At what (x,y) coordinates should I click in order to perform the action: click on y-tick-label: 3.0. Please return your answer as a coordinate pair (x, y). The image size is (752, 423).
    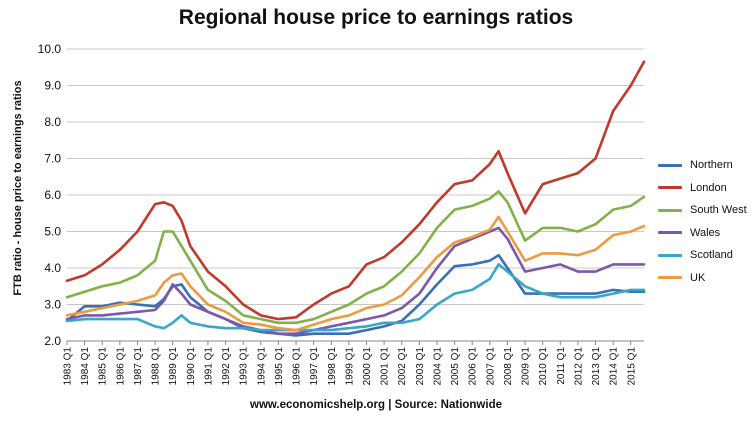
    Looking at the image, I should click on (52, 305).